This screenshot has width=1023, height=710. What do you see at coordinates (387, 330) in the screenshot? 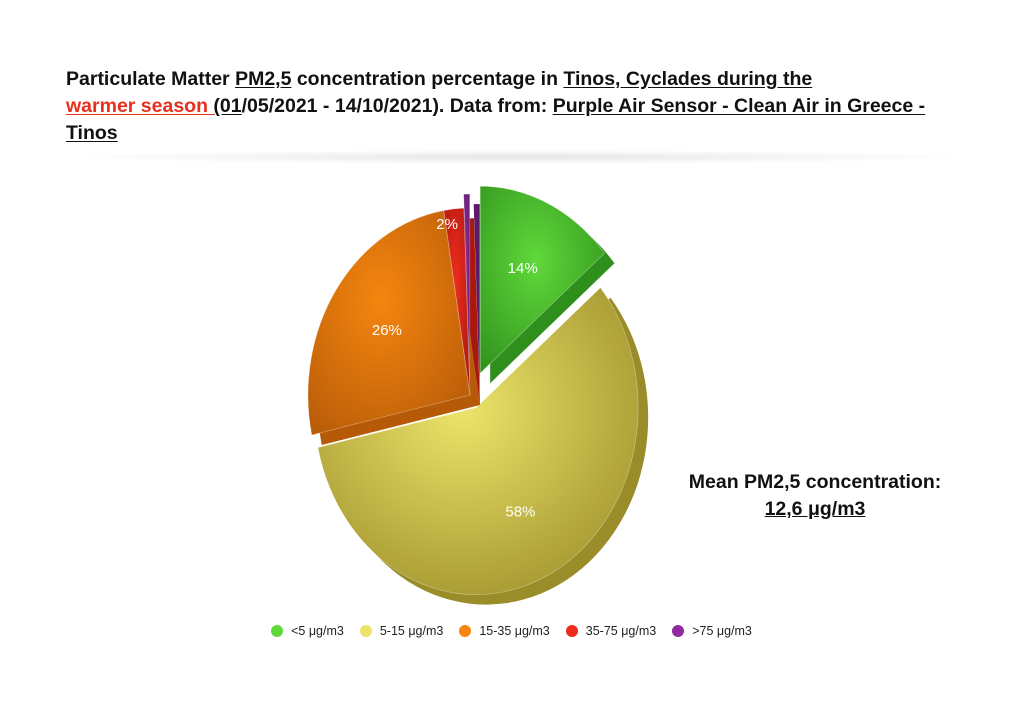
I see `slice-label-3: 26%` at bounding box center [387, 330].